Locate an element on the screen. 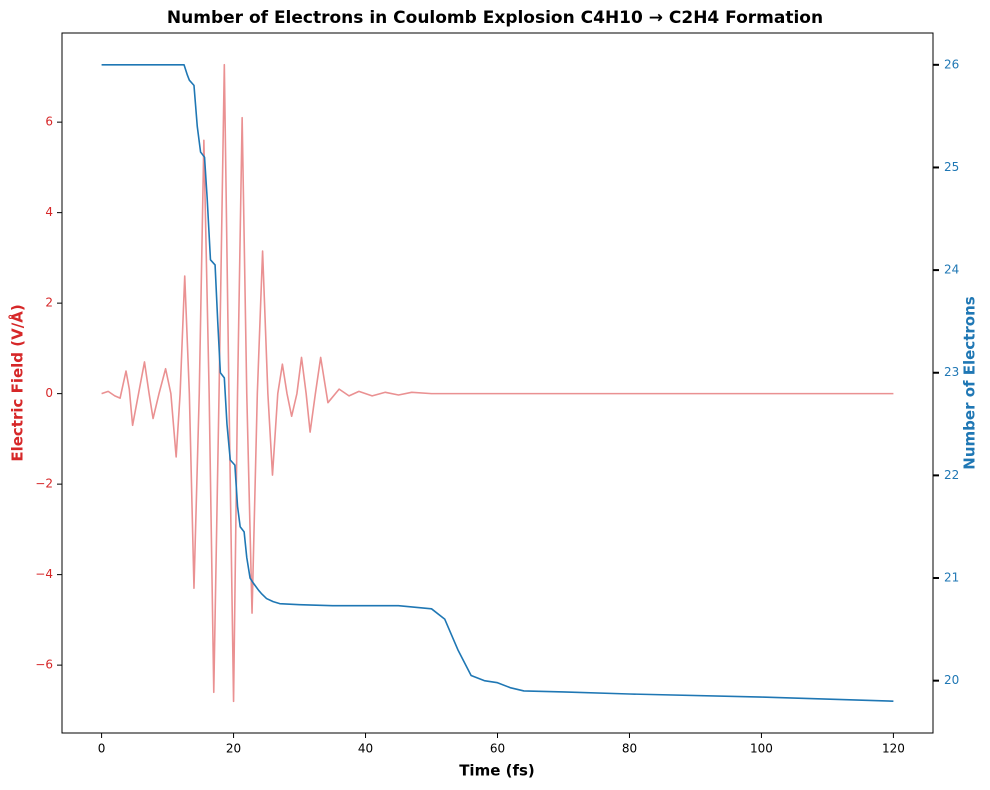 This screenshot has width=990, height=790. y-tick-label: −6 is located at coordinates (44, 665).